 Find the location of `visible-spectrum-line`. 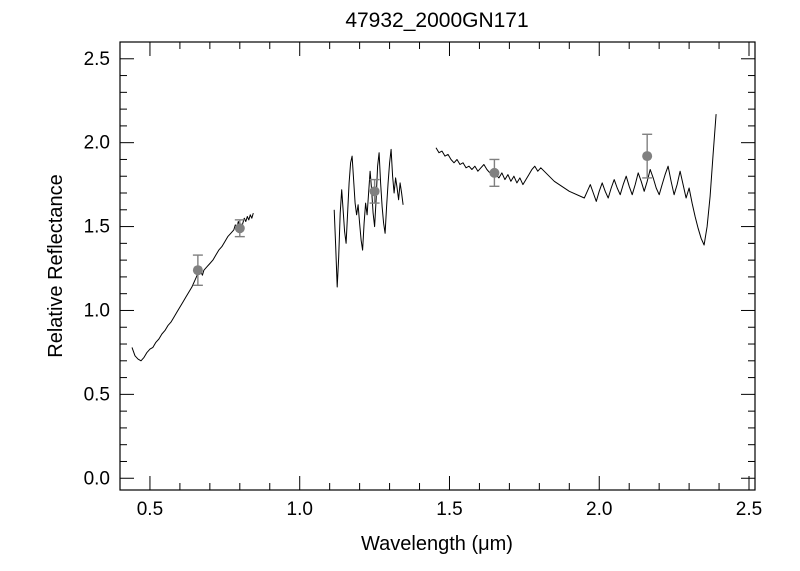

visible-spectrum-line is located at coordinates (192, 287).